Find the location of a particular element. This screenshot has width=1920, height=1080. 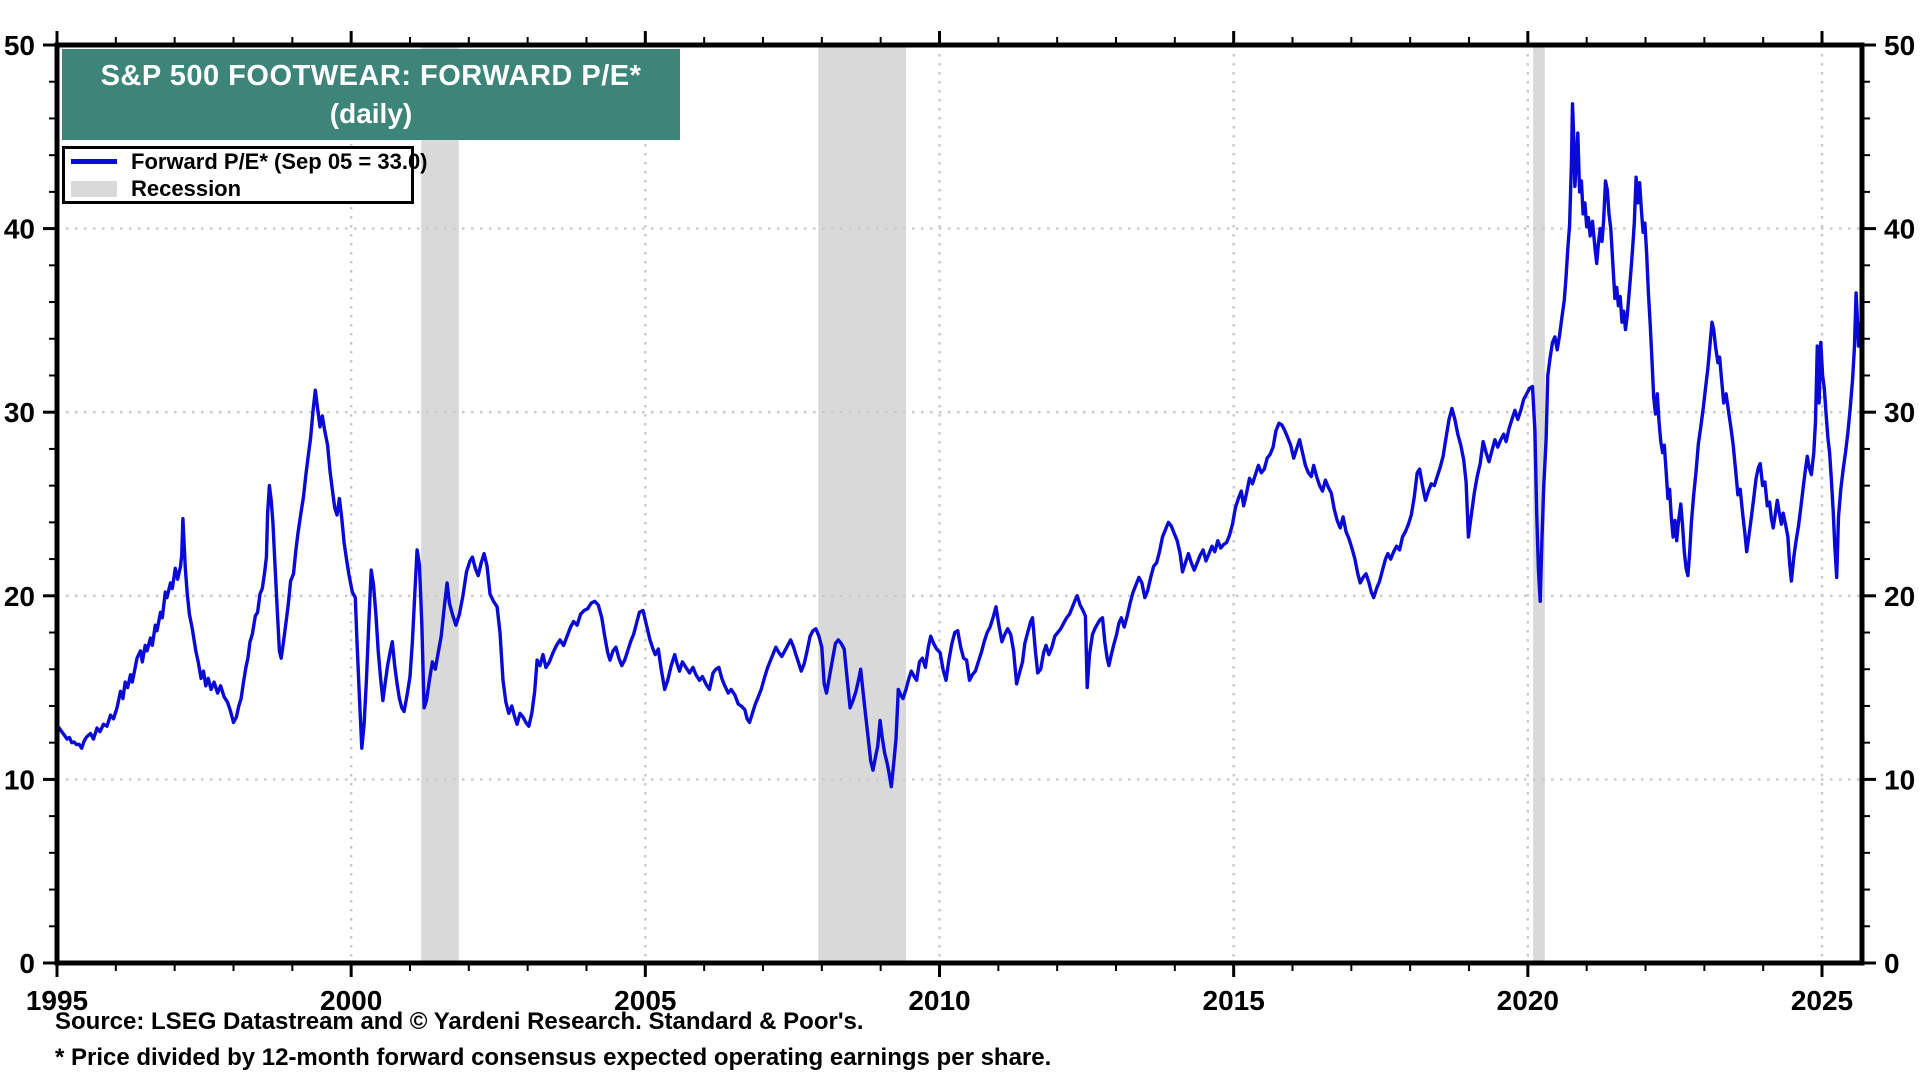

legend-box-swatch is located at coordinates (94, 188).